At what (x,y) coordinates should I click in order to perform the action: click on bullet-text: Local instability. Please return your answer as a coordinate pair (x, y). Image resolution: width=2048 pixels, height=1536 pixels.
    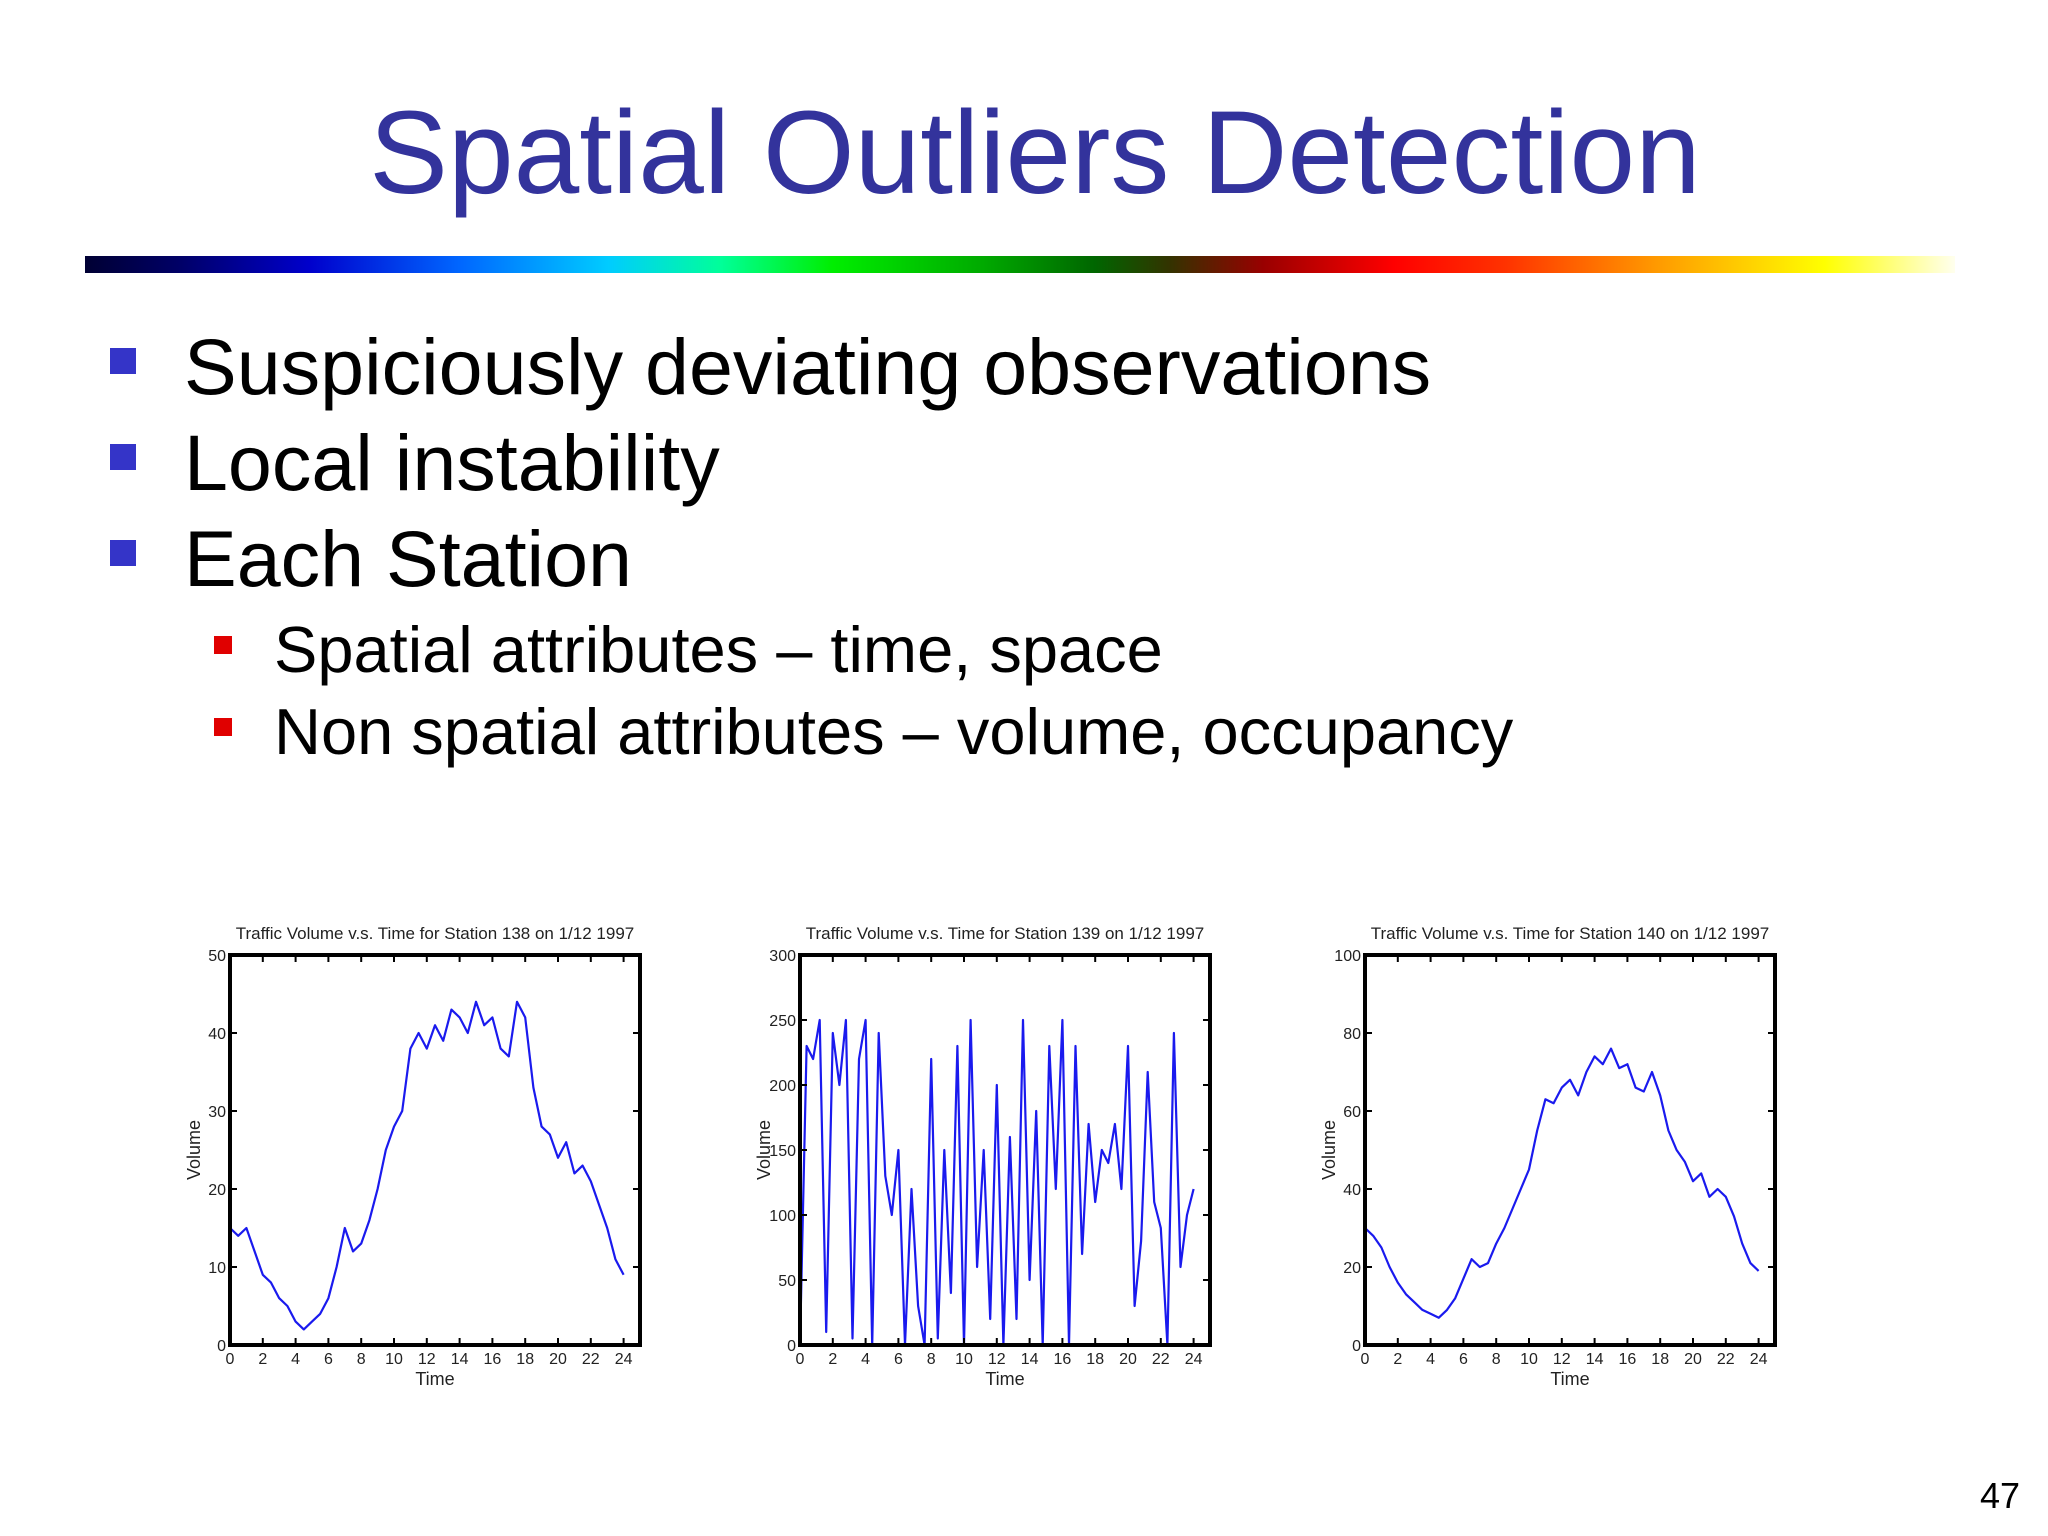
    Looking at the image, I should click on (452, 462).